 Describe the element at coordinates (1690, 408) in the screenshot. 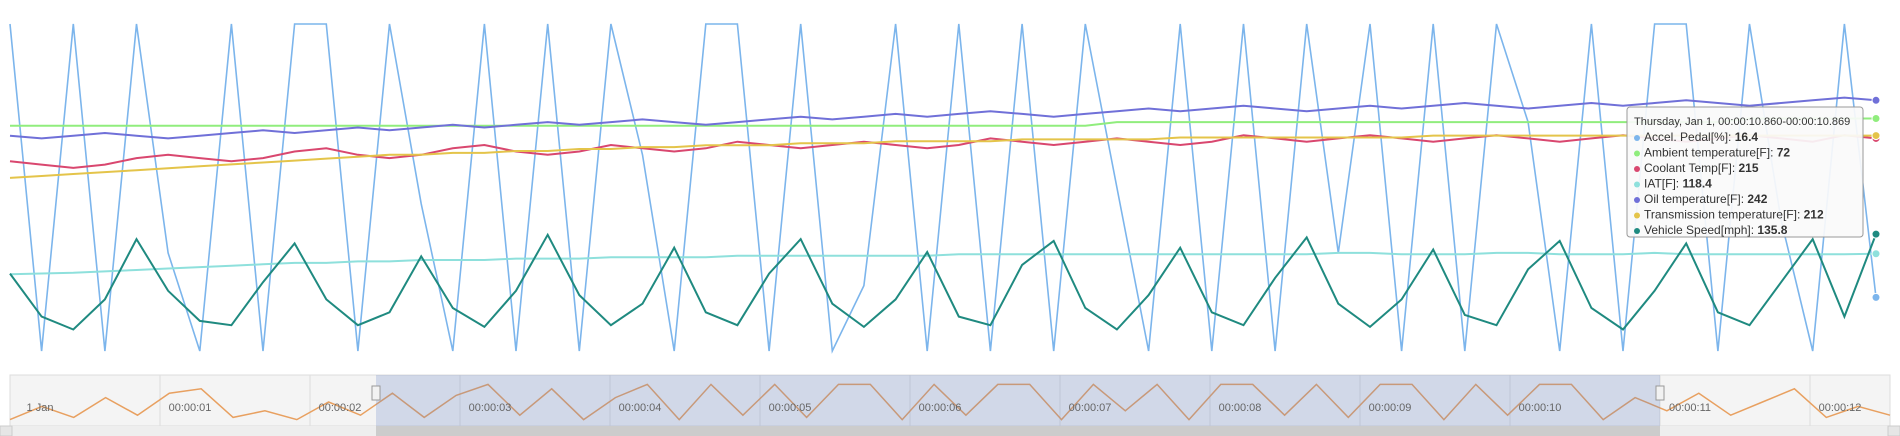

I see `navigator-x-label: 00:00:11` at that location.